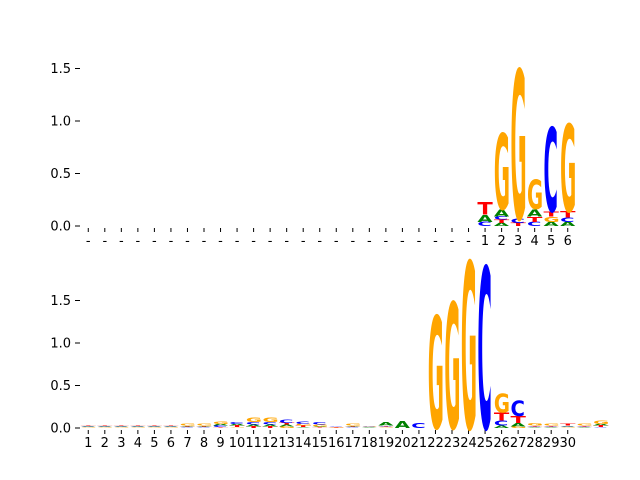 This screenshot has height=480, width=640. I want to click on position-label: 2, so click(501, 241).